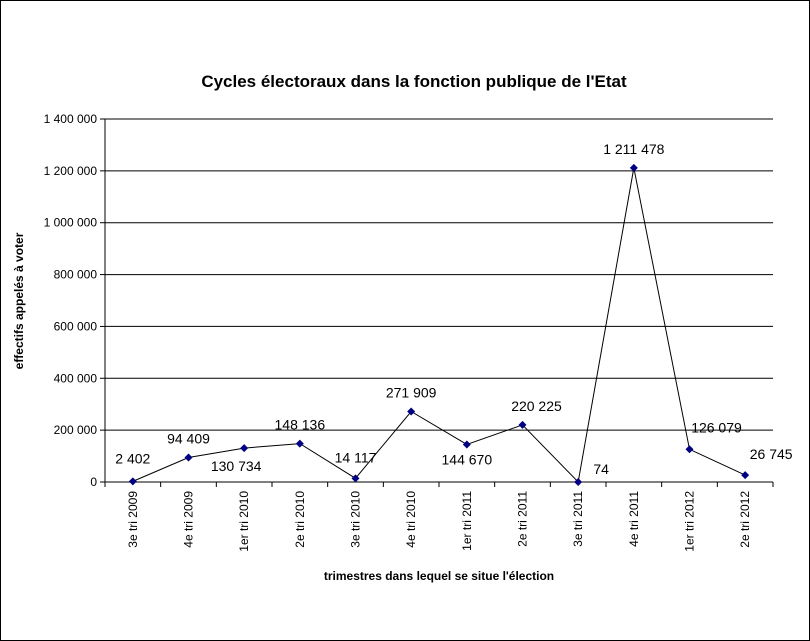 The image size is (810, 641). I want to click on x-tick-label: 4e tri 2010, so click(411, 519).